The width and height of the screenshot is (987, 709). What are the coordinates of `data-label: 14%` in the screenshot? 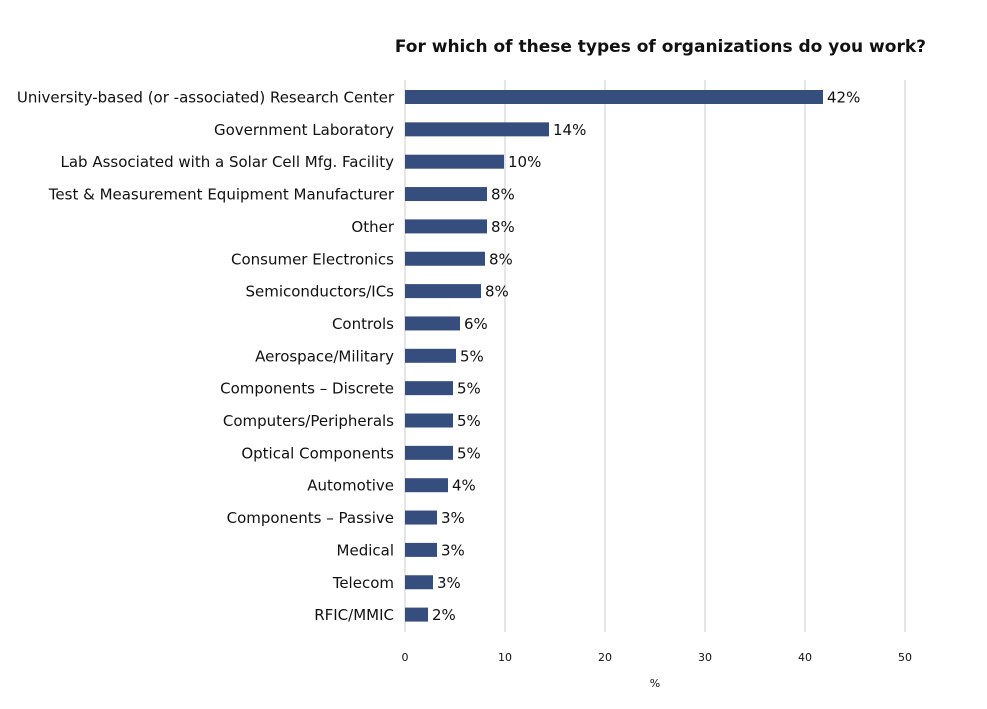 It's located at (569, 130).